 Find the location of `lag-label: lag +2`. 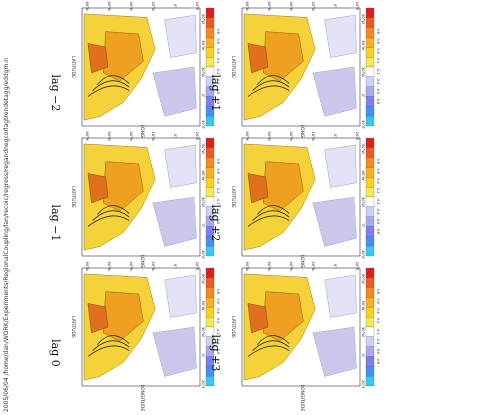

lag-label: lag +2 is located at coordinates (215, 223).